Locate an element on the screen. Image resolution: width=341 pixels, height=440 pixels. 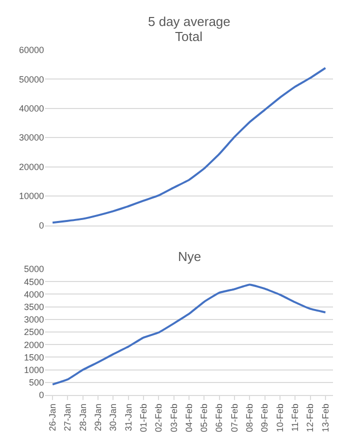
x-tick-label: 08-Feb is located at coordinates (249, 418).